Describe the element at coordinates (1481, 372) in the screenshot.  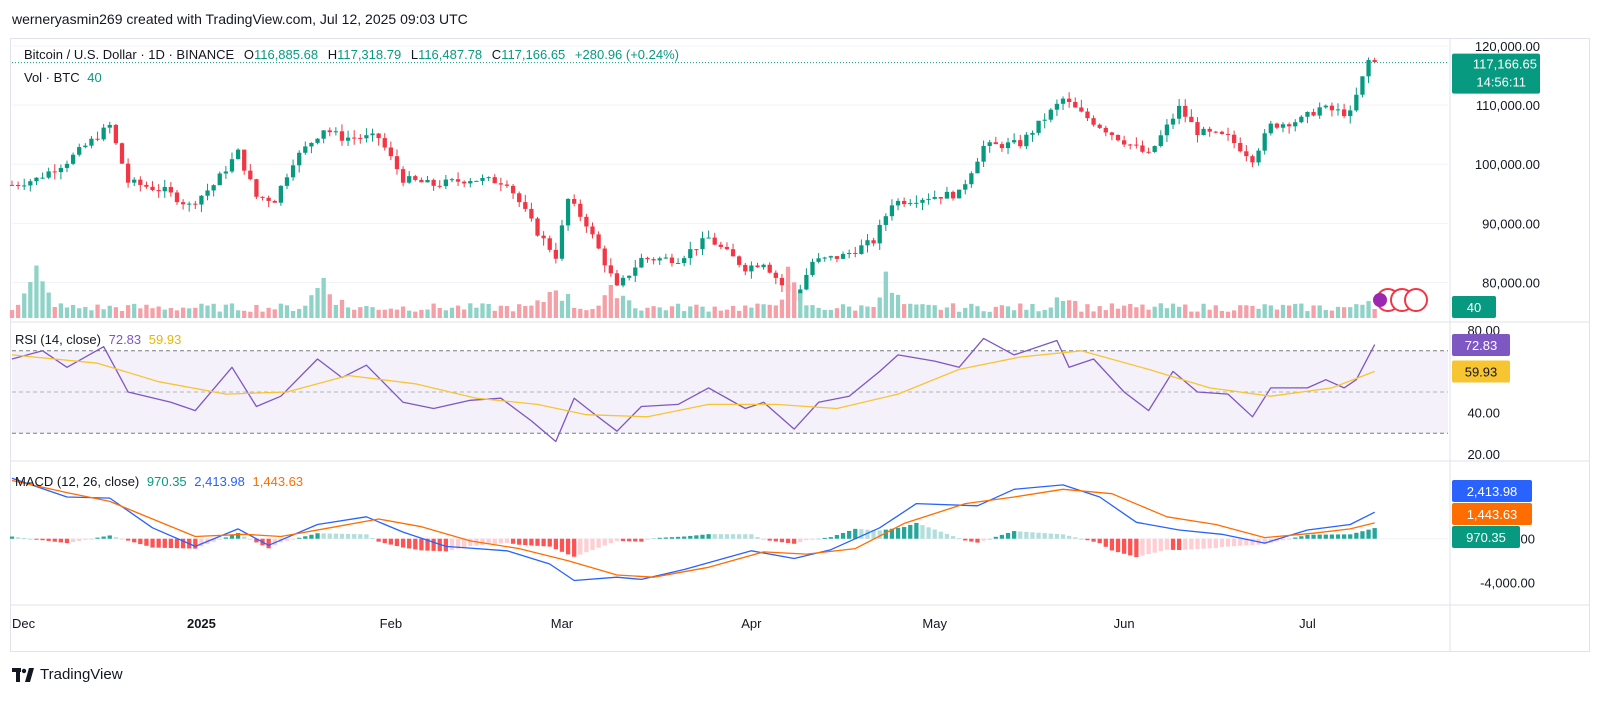
I see `rsi-ma-tag-label: 59.93` at that location.